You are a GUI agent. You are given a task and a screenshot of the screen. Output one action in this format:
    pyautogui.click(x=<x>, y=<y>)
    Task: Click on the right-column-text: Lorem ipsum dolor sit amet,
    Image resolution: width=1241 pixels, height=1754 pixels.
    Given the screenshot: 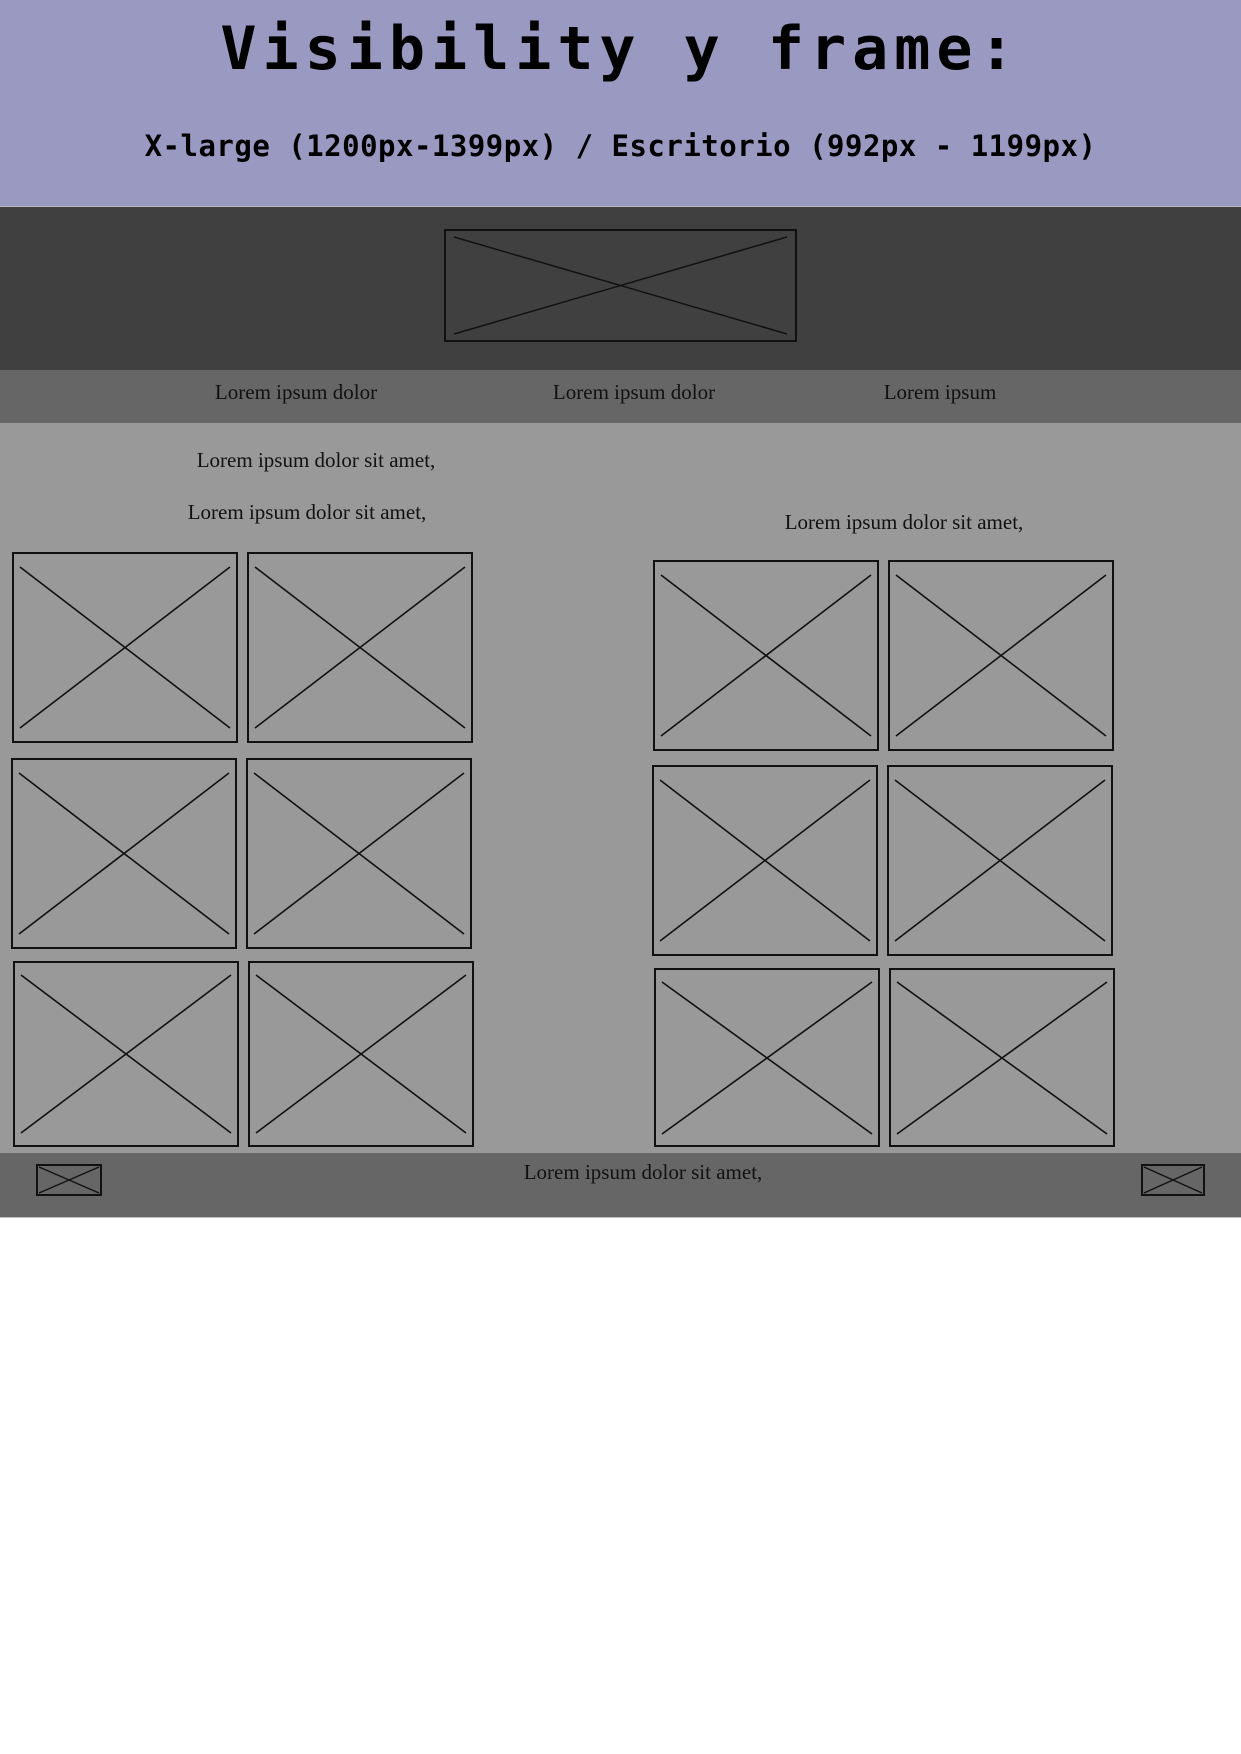 What is the action you would take?
    pyautogui.click(x=904, y=522)
    